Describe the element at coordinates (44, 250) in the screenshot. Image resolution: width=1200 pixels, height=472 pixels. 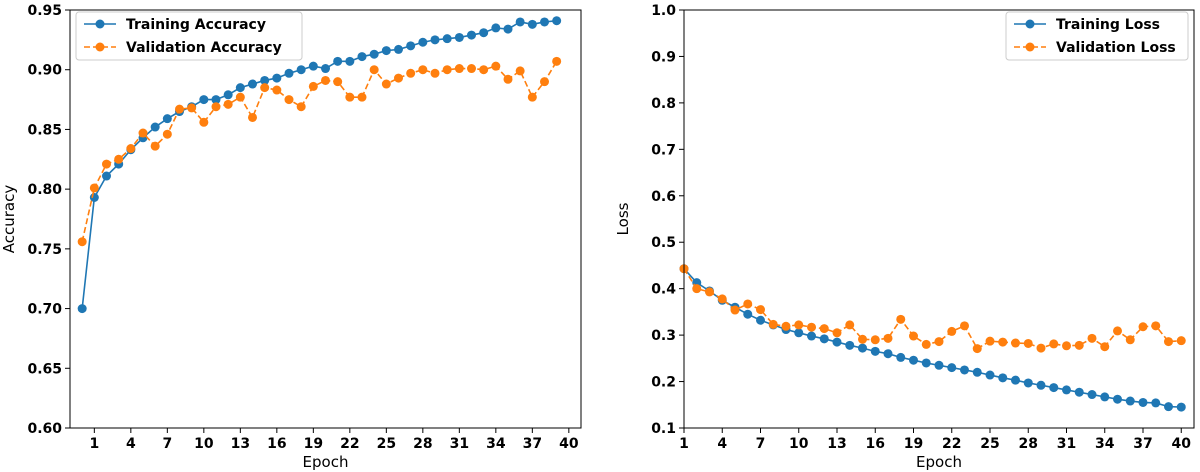
I see `y-tick-label: 0.75` at that location.